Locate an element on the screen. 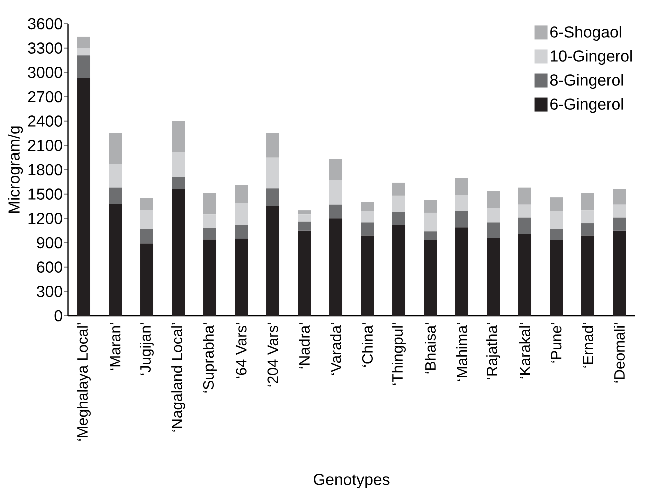 This screenshot has height=494, width=654. y-tick-label: 2100 is located at coordinates (45, 146).